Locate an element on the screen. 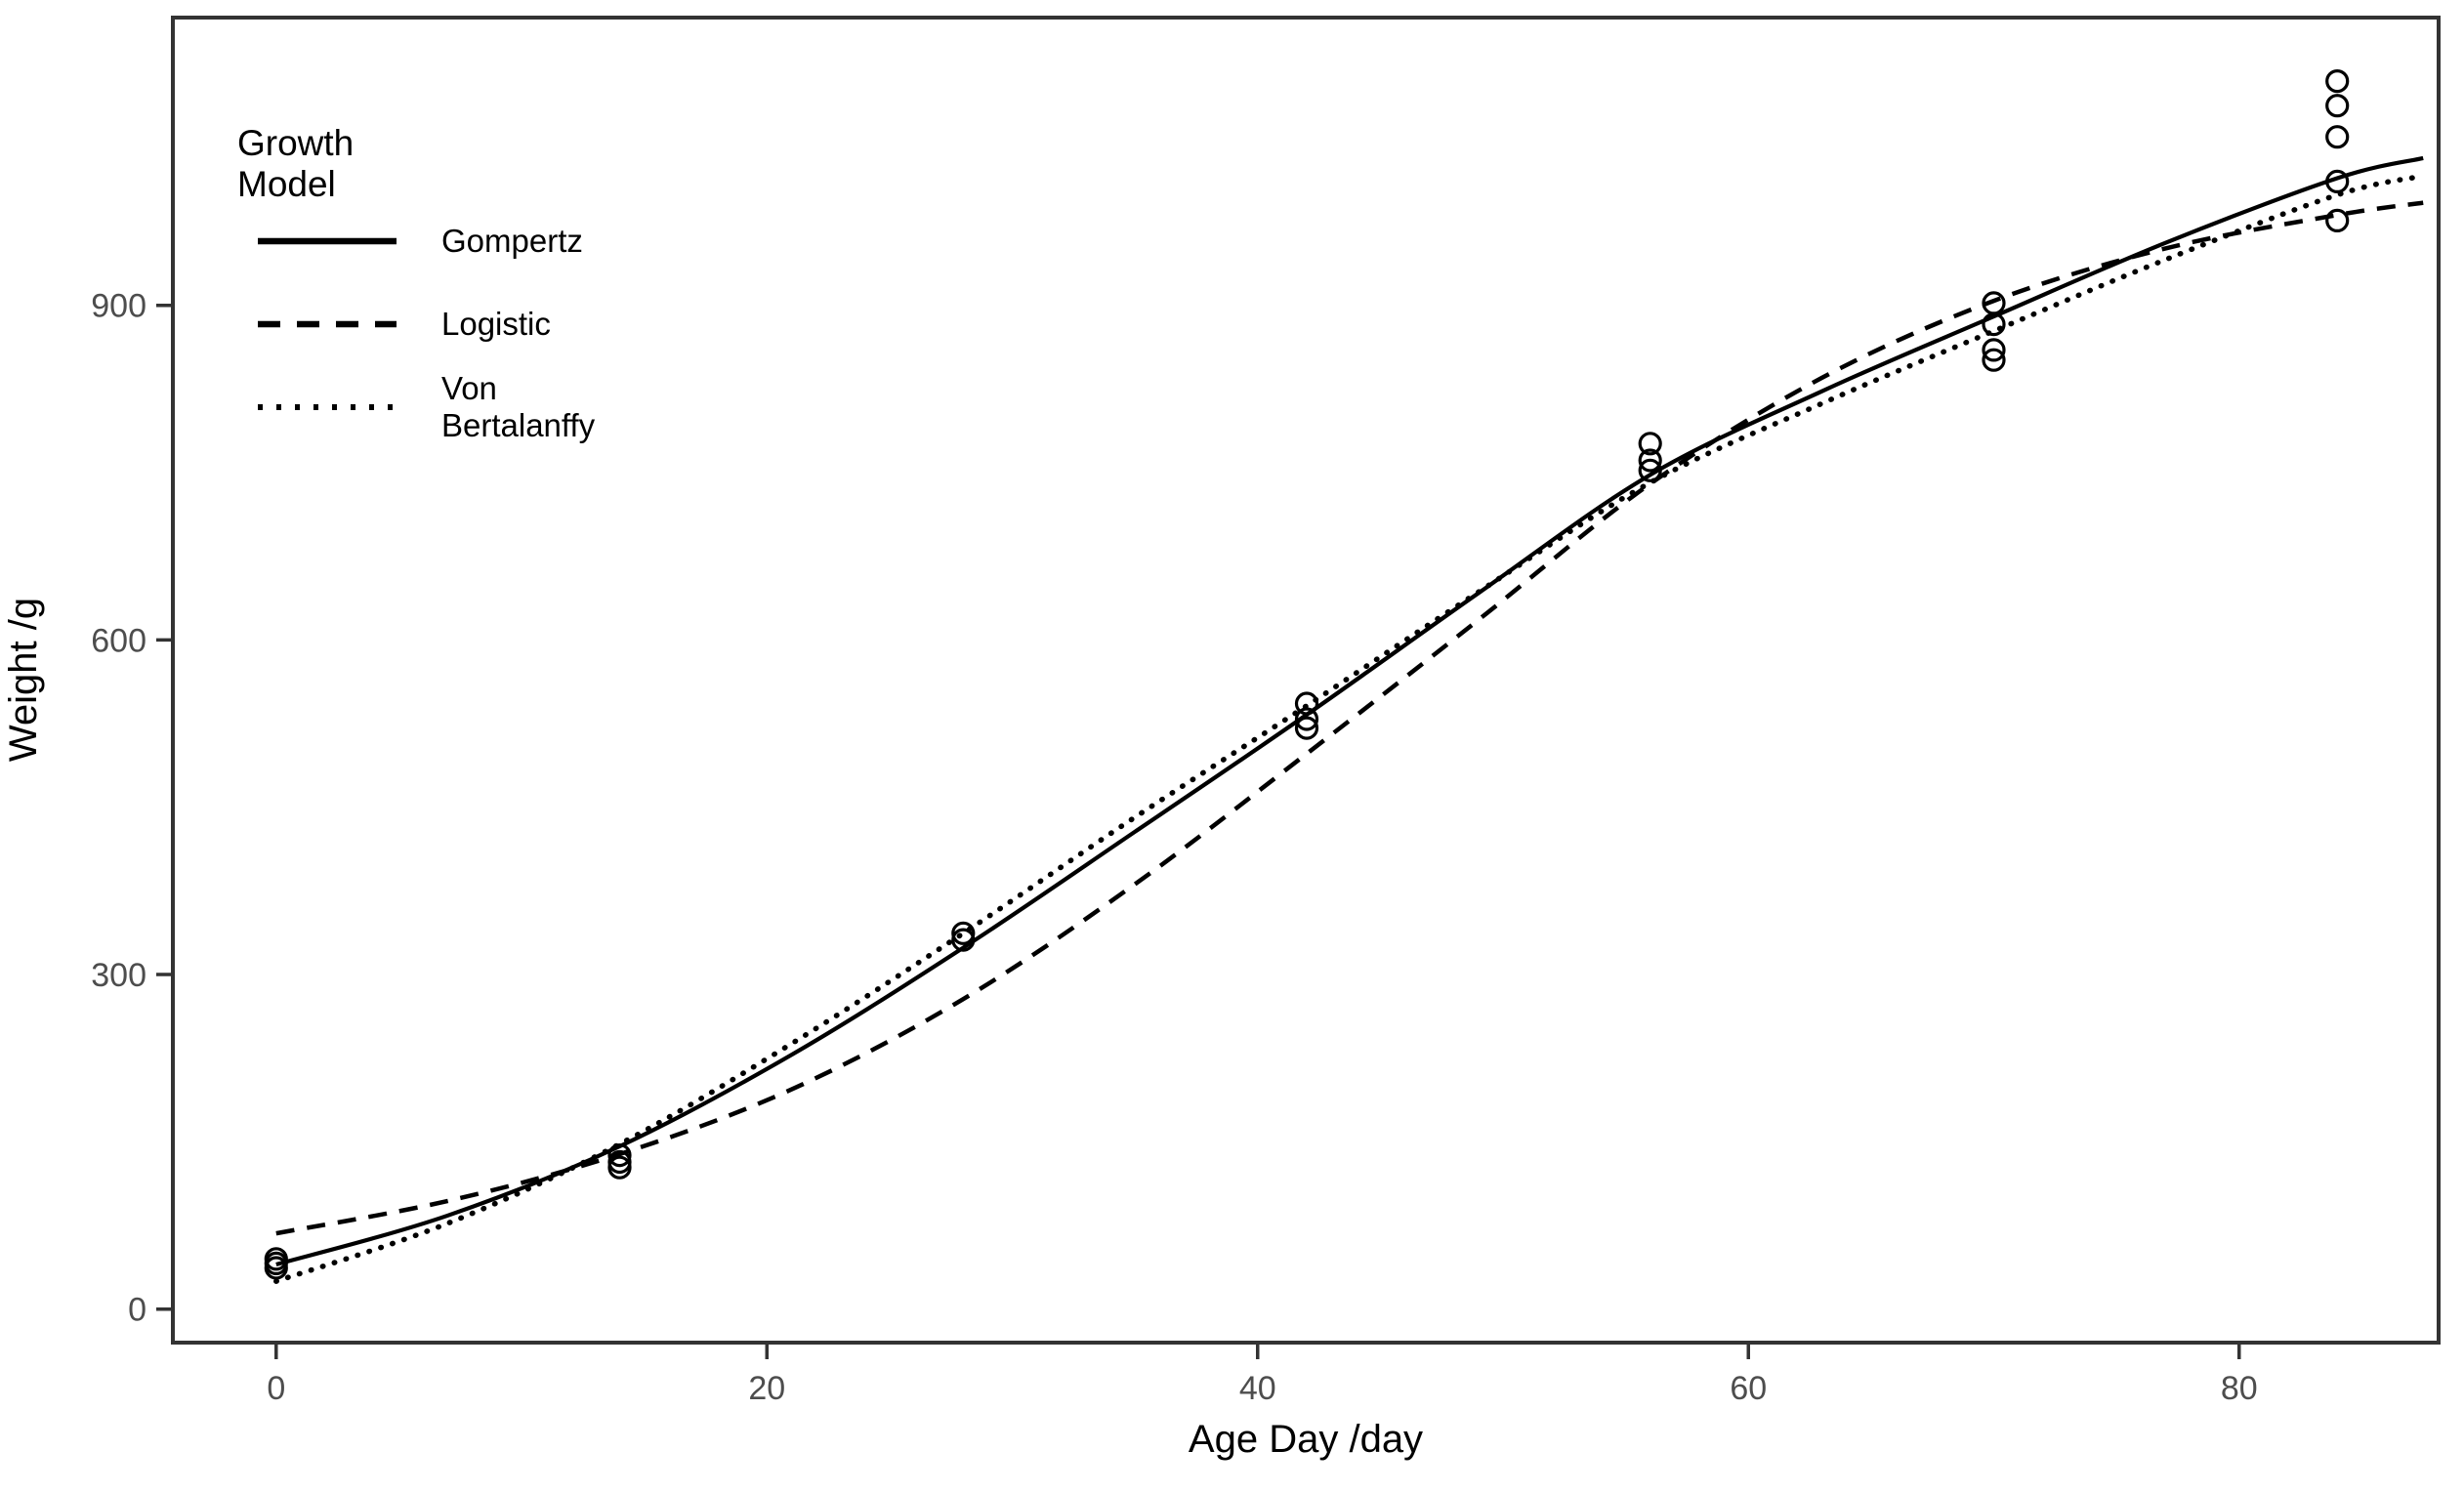 The height and width of the screenshot is (1492, 2464). x-tick-label: 60 is located at coordinates (1749, 1388).